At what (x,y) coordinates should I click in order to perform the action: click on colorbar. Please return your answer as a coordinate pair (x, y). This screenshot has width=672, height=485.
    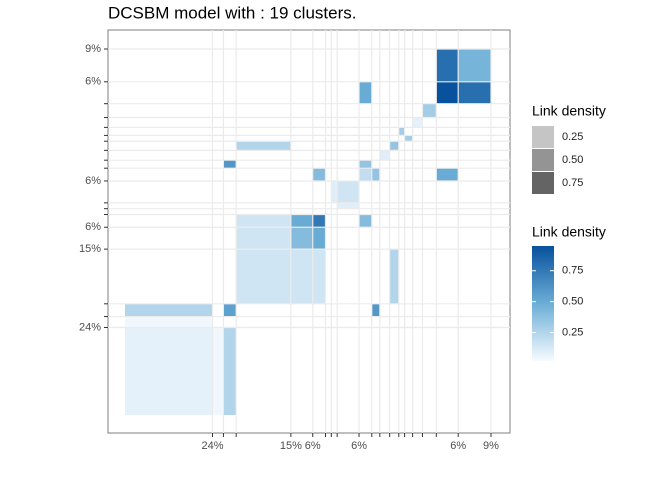
    Looking at the image, I should click on (543, 303).